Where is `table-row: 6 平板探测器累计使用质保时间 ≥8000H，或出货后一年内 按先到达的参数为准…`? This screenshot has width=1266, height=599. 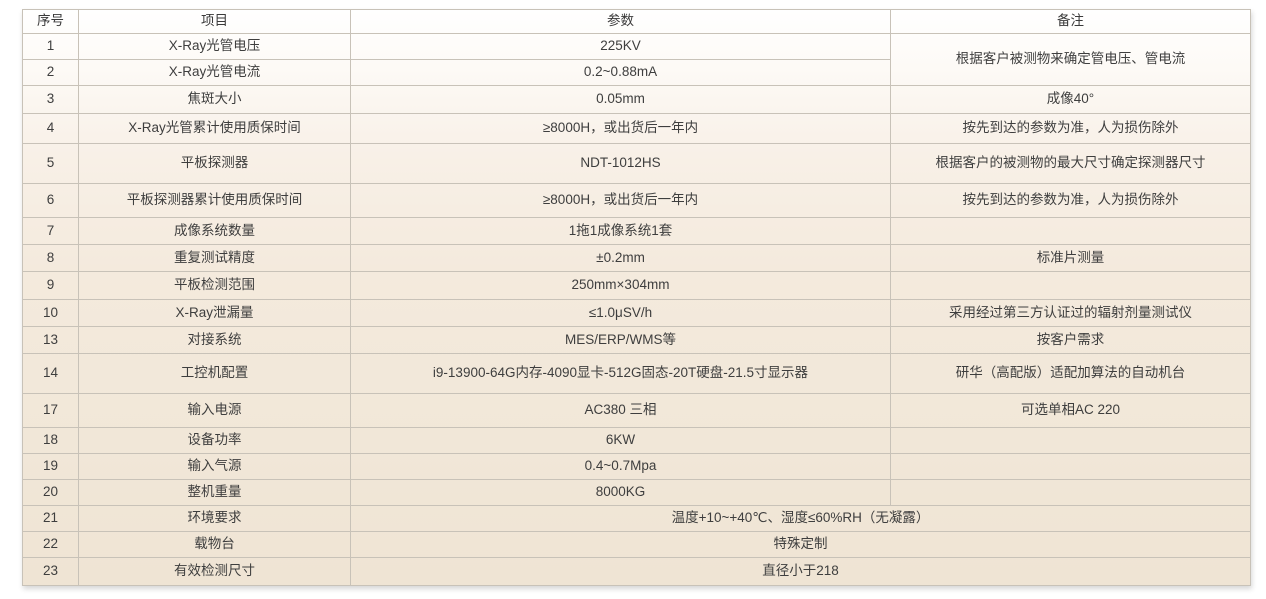 table-row: 6 平板探测器累计使用质保时间 ≥8000H，或出货后一年内 按先到达的参数为准… is located at coordinates (636, 200).